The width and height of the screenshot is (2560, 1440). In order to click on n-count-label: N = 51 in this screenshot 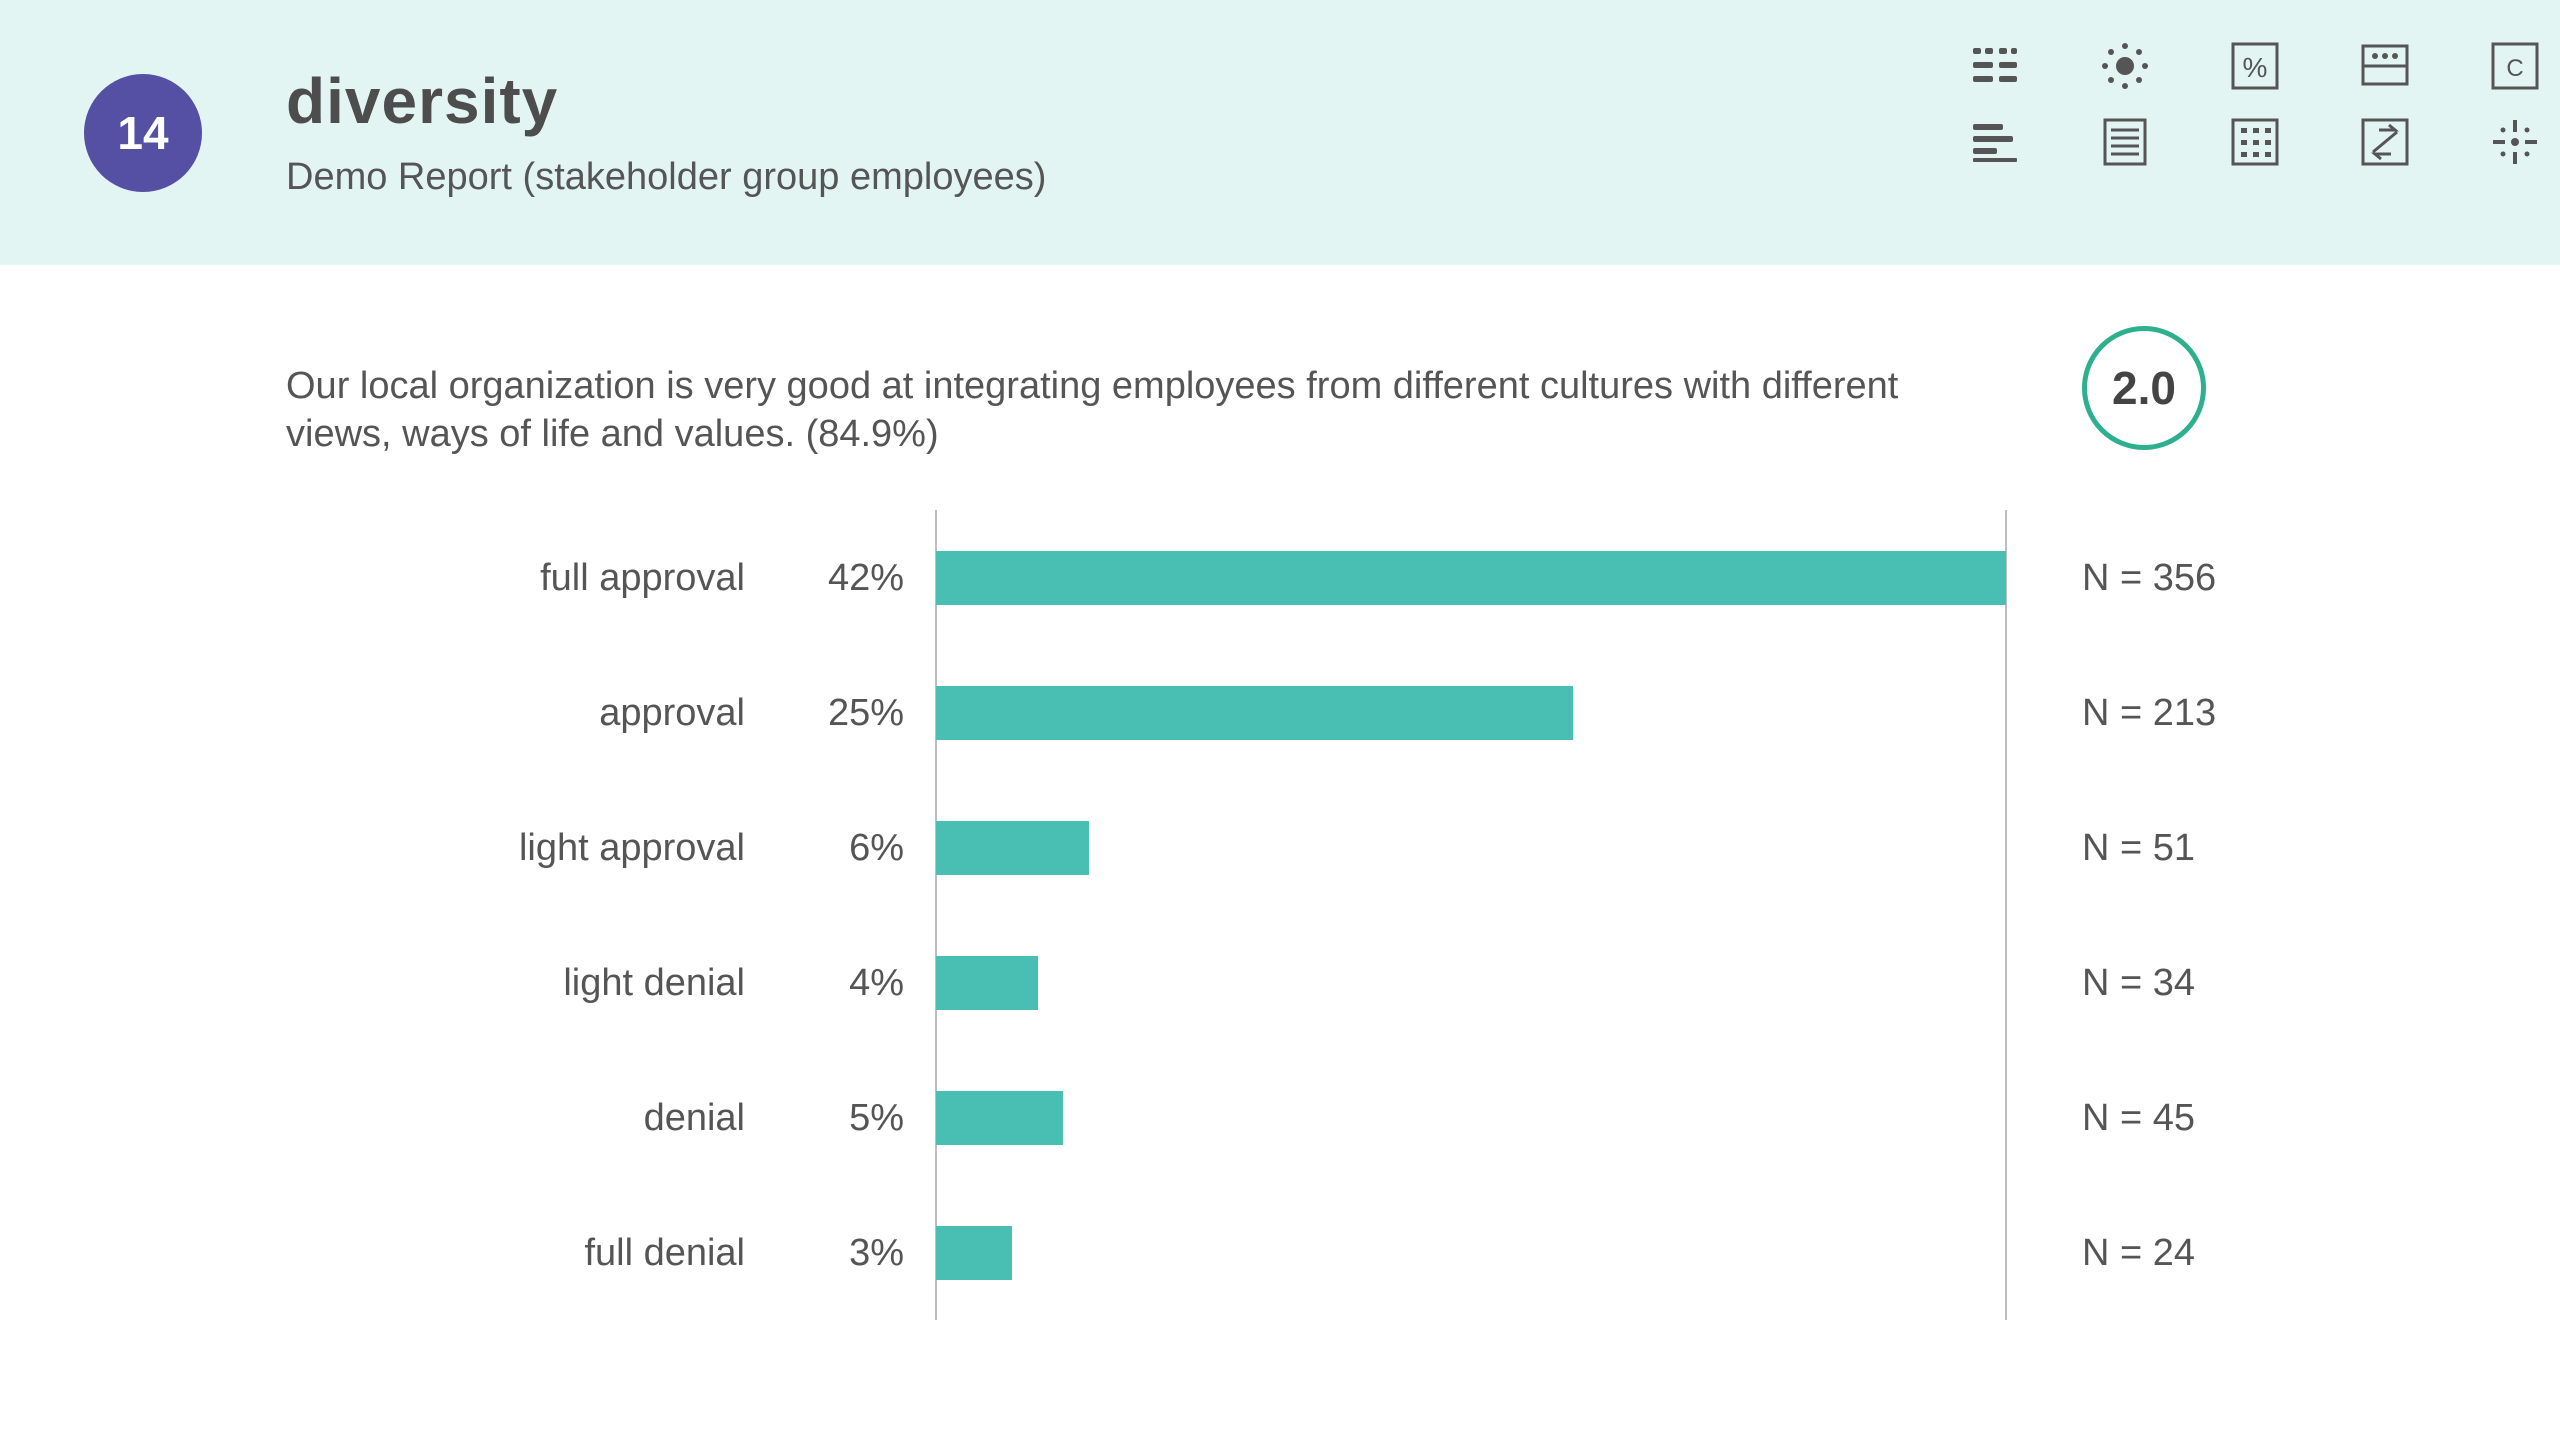, I will do `click(2139, 848)`.